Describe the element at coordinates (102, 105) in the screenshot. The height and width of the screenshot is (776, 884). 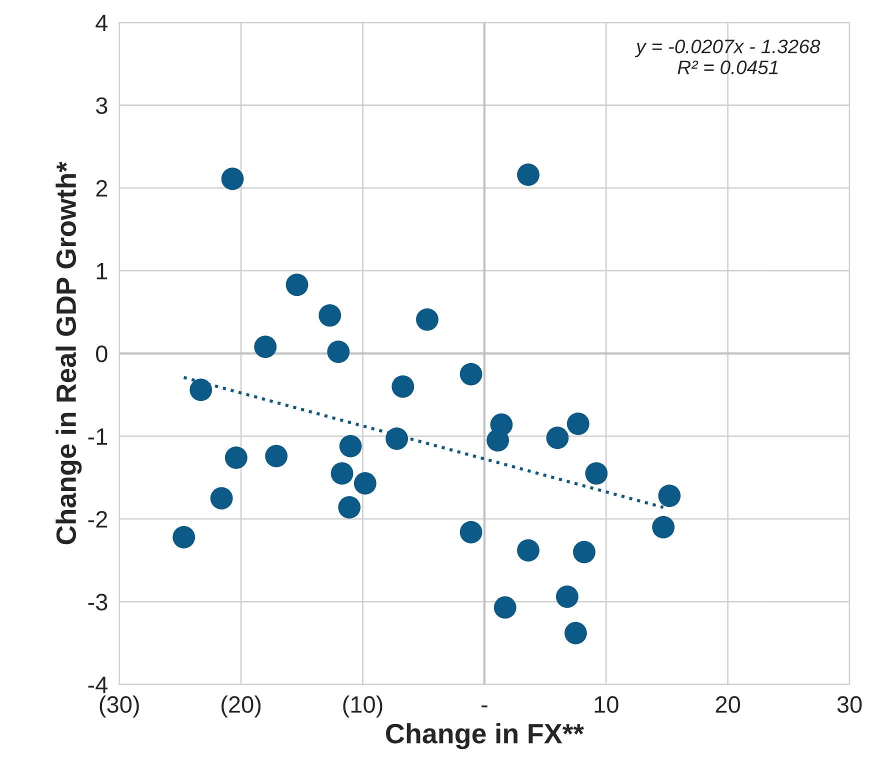
I see `y-tick-label: 3` at that location.